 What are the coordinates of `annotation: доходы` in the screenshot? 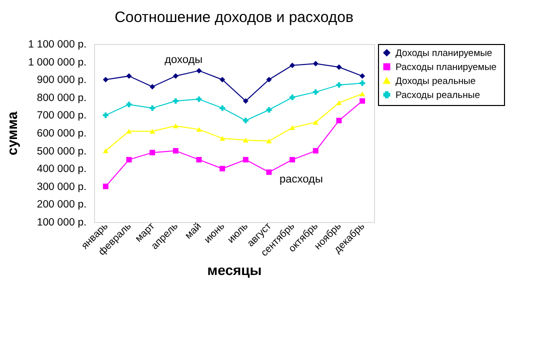 It's located at (183, 60).